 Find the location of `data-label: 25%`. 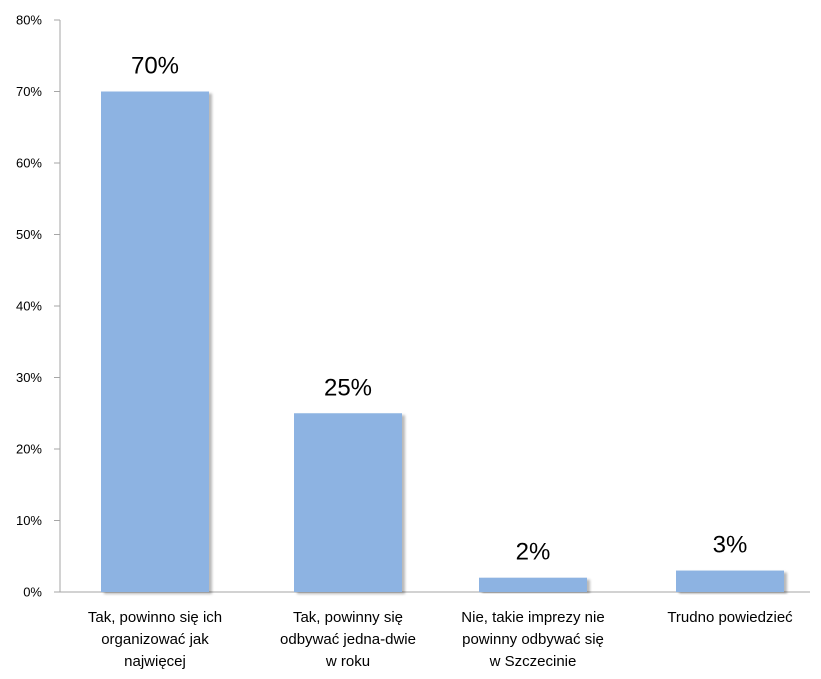

data-label: 25% is located at coordinates (348, 387).